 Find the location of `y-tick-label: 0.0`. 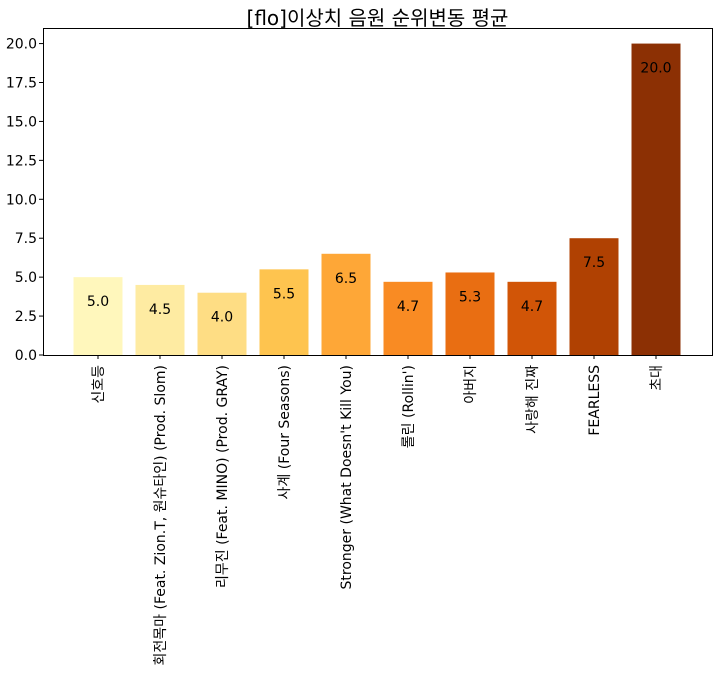

y-tick-label: 0.0 is located at coordinates (26, 356).